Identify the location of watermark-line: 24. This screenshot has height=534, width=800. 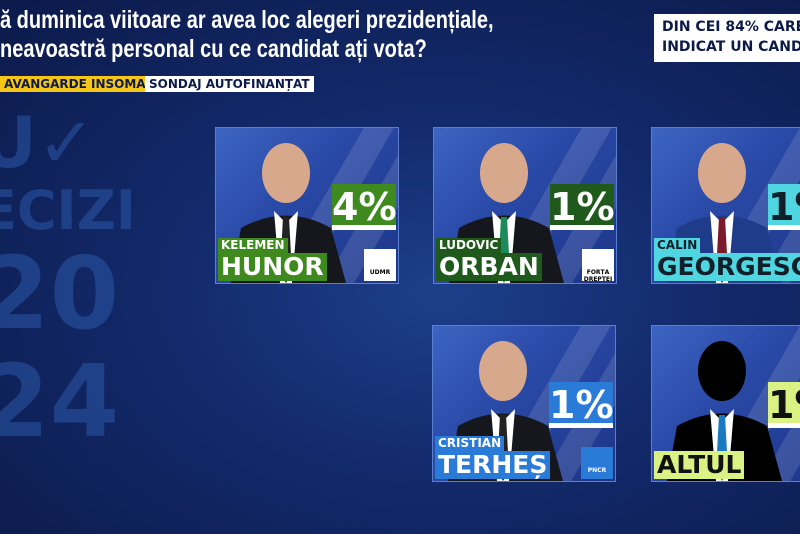
(60, 401).